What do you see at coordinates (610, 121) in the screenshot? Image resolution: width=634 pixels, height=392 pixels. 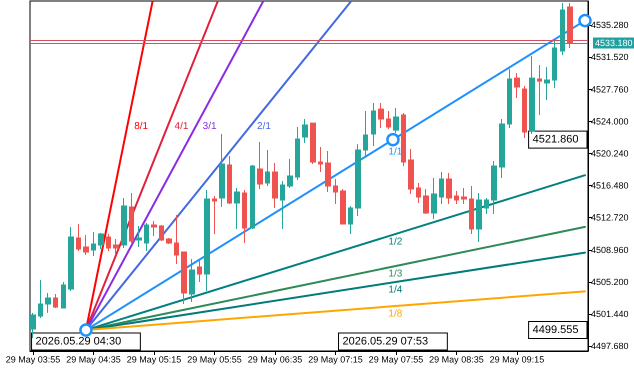 I see `y-tick-label: 4524.000` at bounding box center [610, 121].